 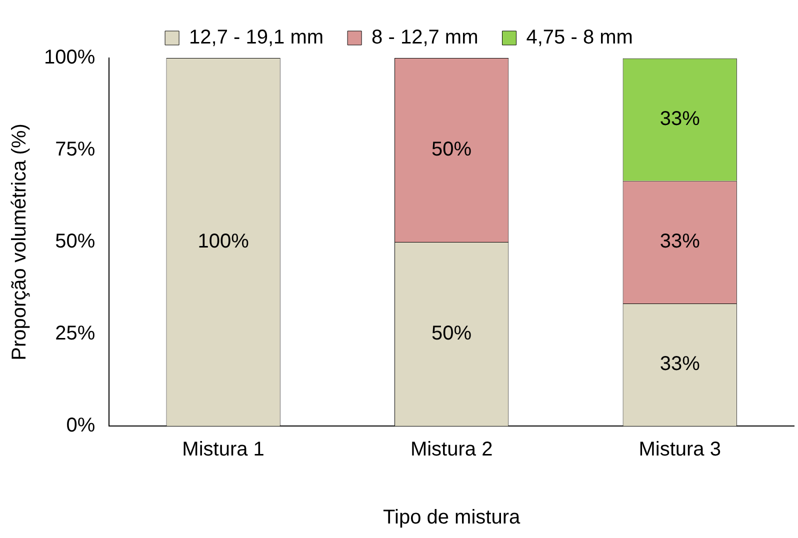 I want to click on x-tick-label: Mistura 2, so click(x=451, y=449).